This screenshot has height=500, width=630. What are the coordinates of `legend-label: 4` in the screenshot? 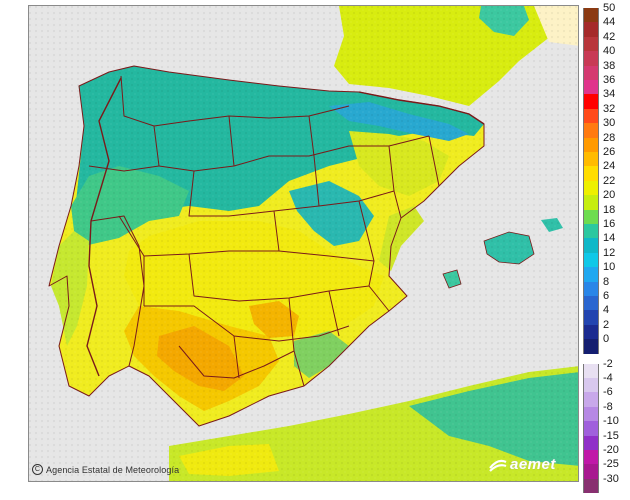 It's located at (606, 310).